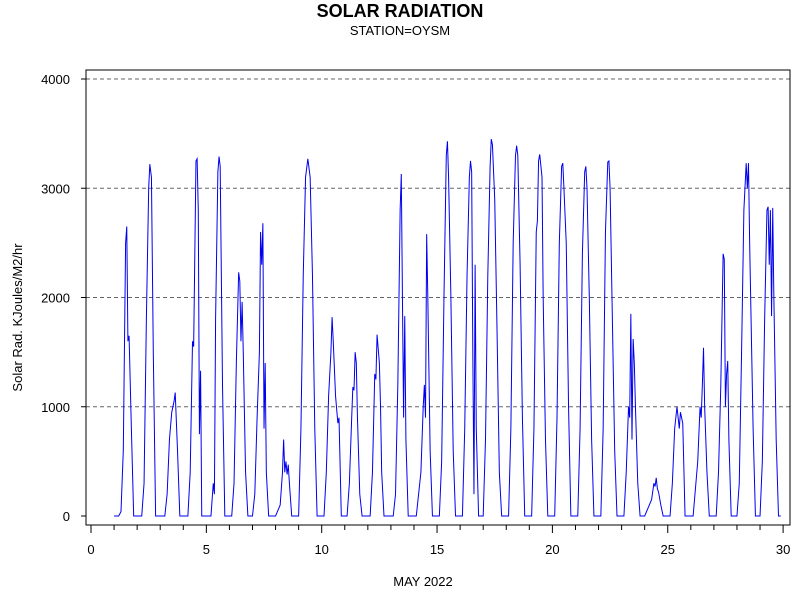 Image resolution: width=800 pixels, height=600 pixels. What do you see at coordinates (206, 549) in the screenshot?
I see `x-tick-label: 5` at bounding box center [206, 549].